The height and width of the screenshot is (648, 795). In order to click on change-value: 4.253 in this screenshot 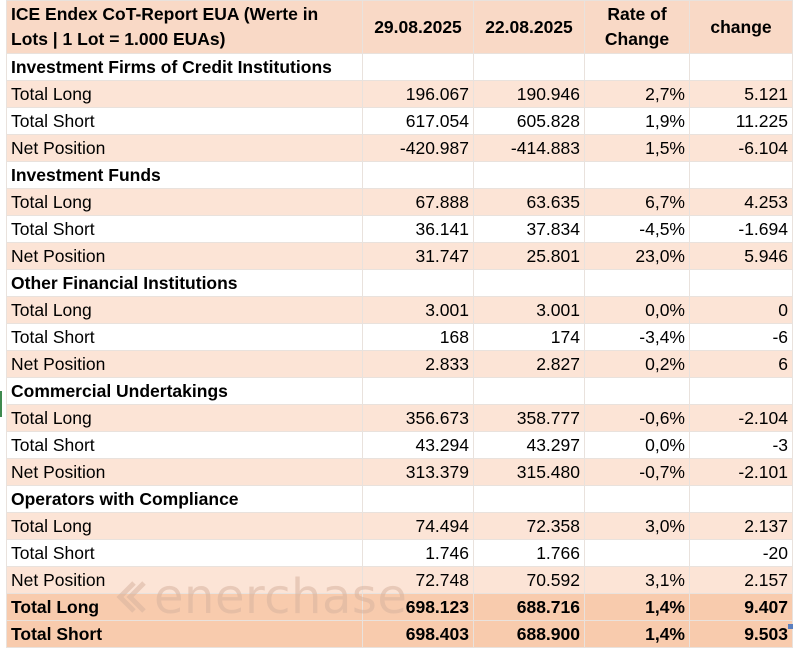, I will do `click(741, 202)`.